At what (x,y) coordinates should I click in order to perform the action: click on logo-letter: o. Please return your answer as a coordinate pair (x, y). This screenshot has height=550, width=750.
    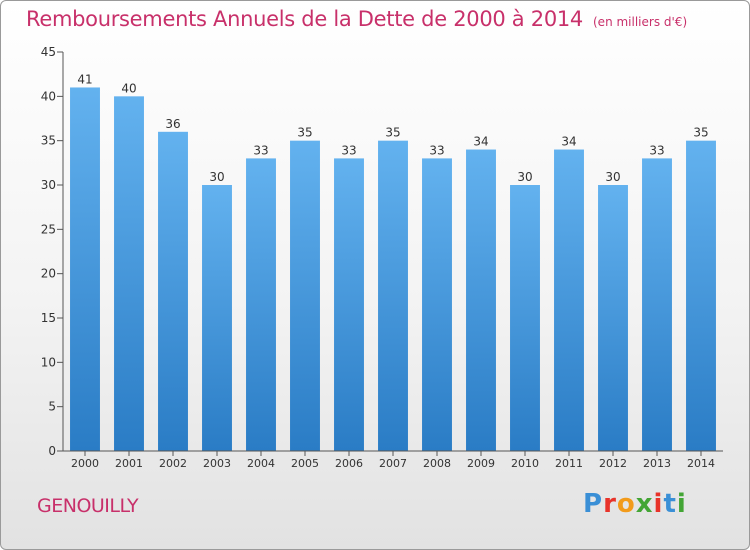
    Looking at the image, I should click on (626, 504).